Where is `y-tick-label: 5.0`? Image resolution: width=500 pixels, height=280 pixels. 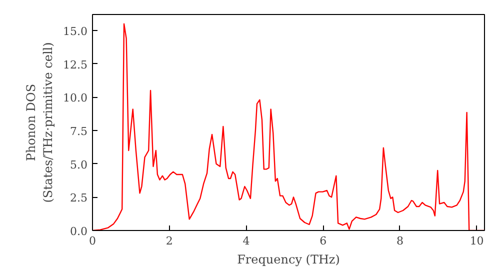
y-tick-label: 5.0 is located at coordinates (79, 165).